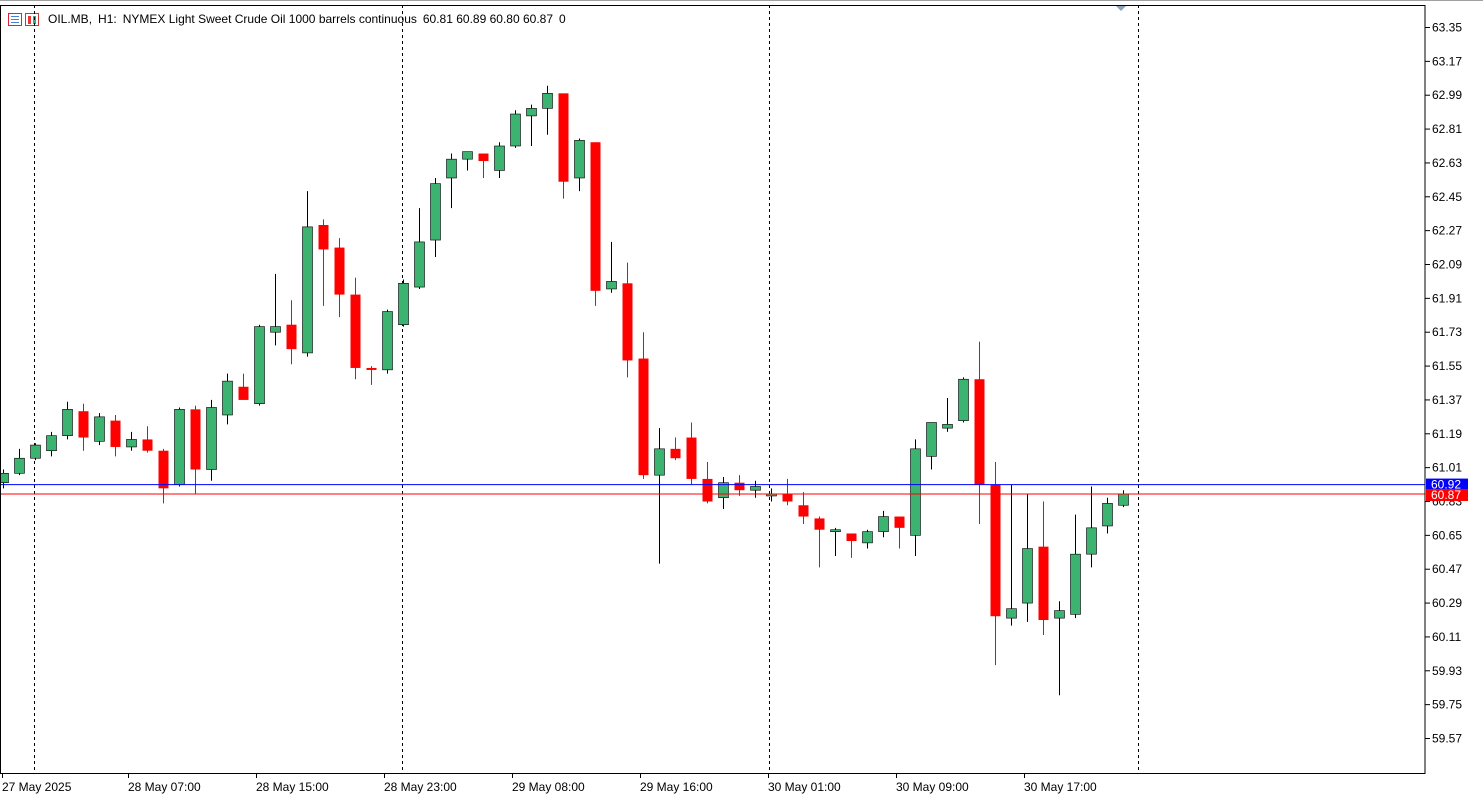 The image size is (1483, 794). What do you see at coordinates (420, 787) in the screenshot?
I see `time-tick-label: 28 May 23:00` at bounding box center [420, 787].